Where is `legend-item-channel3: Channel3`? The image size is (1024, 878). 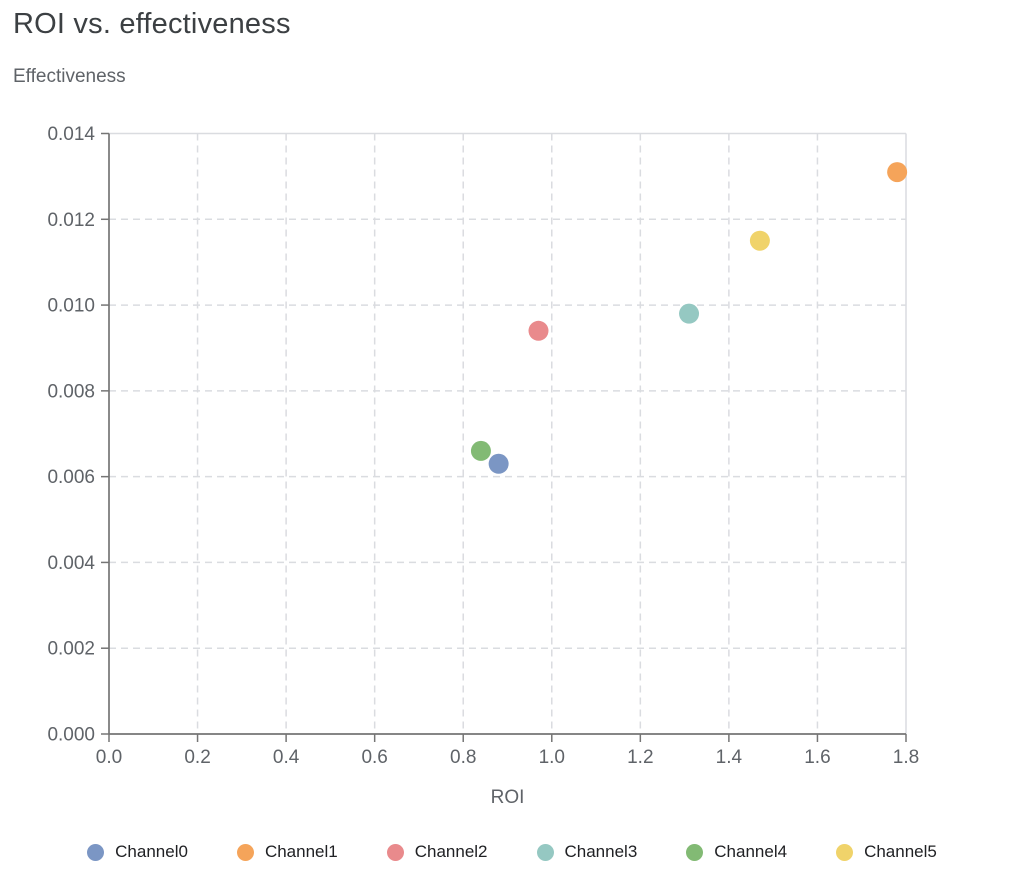
legend-item-channel3: Channel3 is located at coordinates (587, 852).